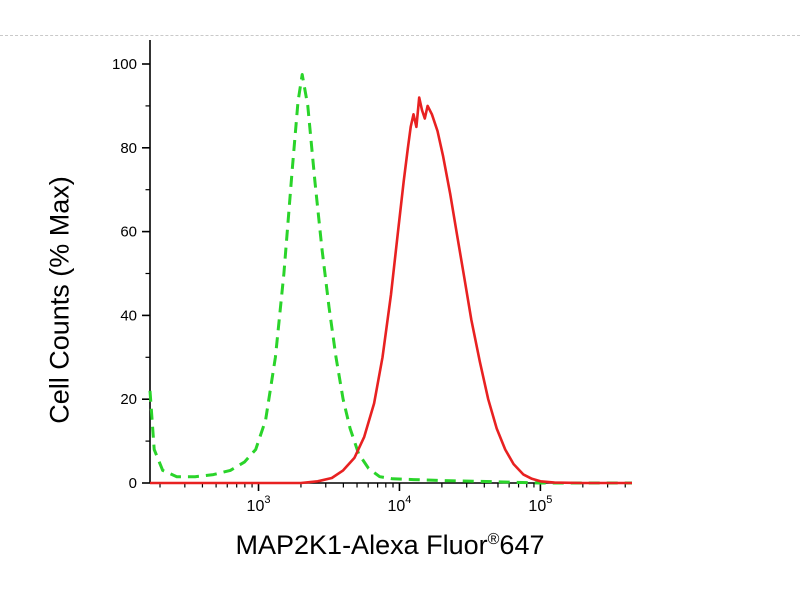 This screenshot has width=800, height=600. What do you see at coordinates (259, 504) in the screenshot?
I see `x-tick-label: 10³` at bounding box center [259, 504].